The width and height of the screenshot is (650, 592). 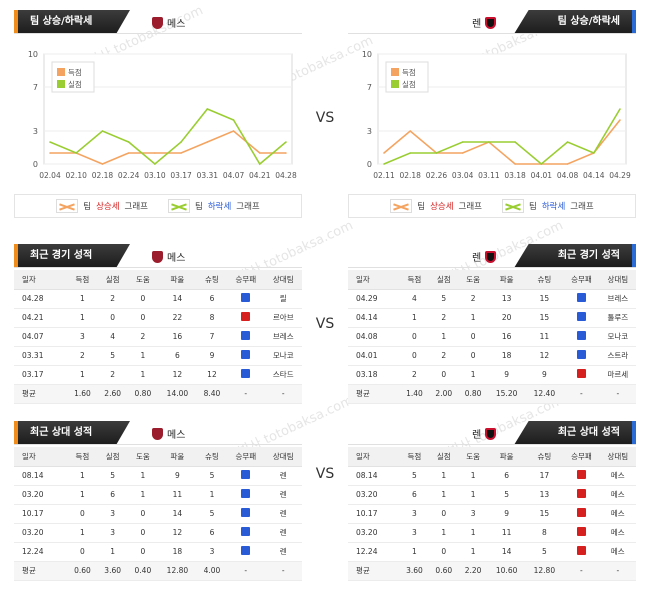 What do you see at coordinates (212, 571) in the screenshot?
I see `table-cell: 4.00` at bounding box center [212, 571].